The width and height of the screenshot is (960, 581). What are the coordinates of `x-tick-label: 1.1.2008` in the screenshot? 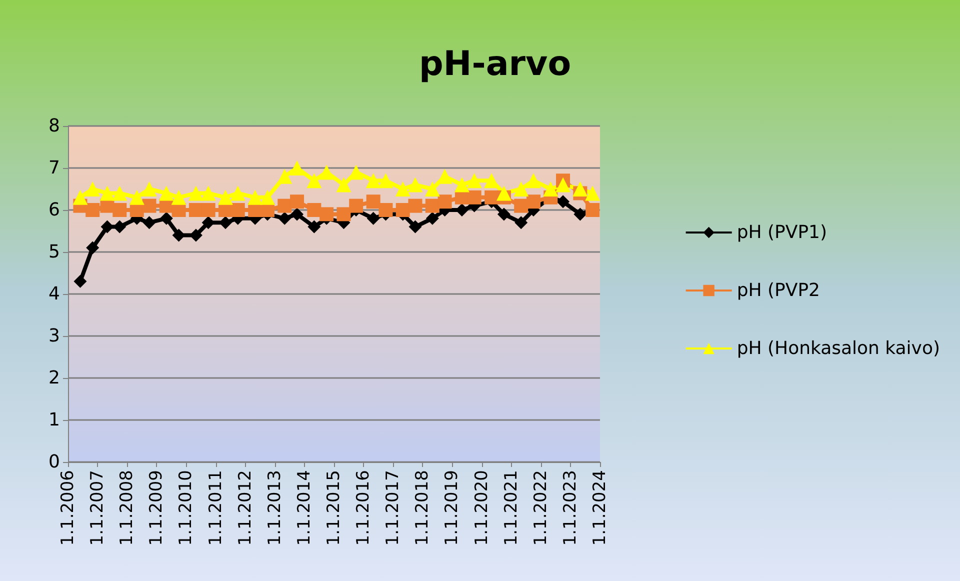 It's located at (127, 508).